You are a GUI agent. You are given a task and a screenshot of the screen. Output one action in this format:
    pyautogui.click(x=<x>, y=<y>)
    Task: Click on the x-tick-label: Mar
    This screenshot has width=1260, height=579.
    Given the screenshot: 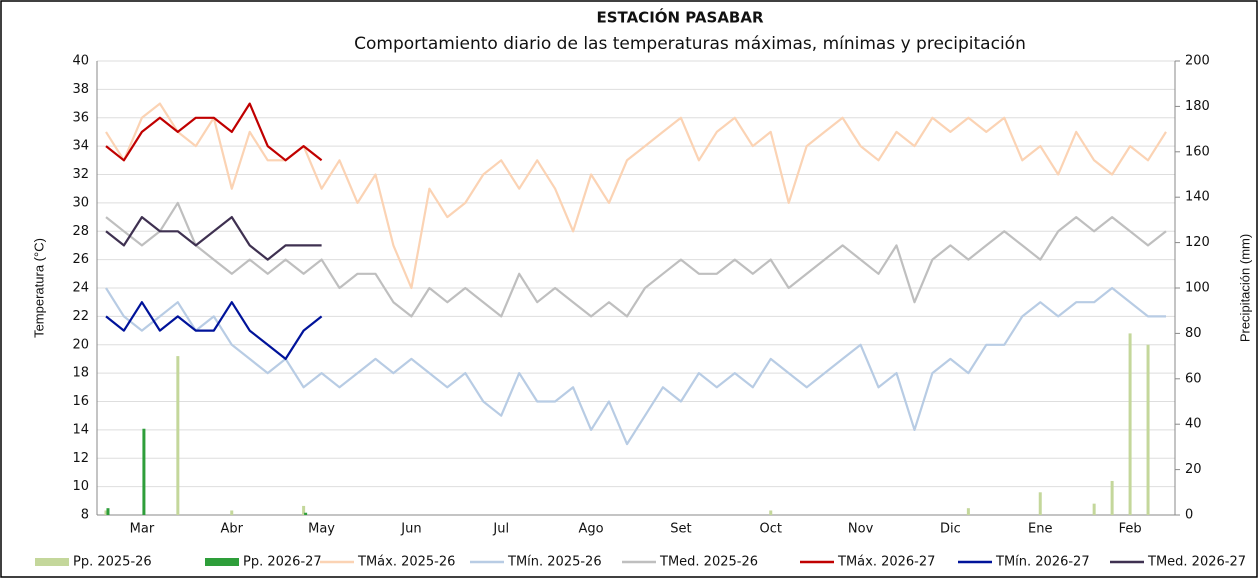 What is the action you would take?
    pyautogui.click(x=142, y=529)
    